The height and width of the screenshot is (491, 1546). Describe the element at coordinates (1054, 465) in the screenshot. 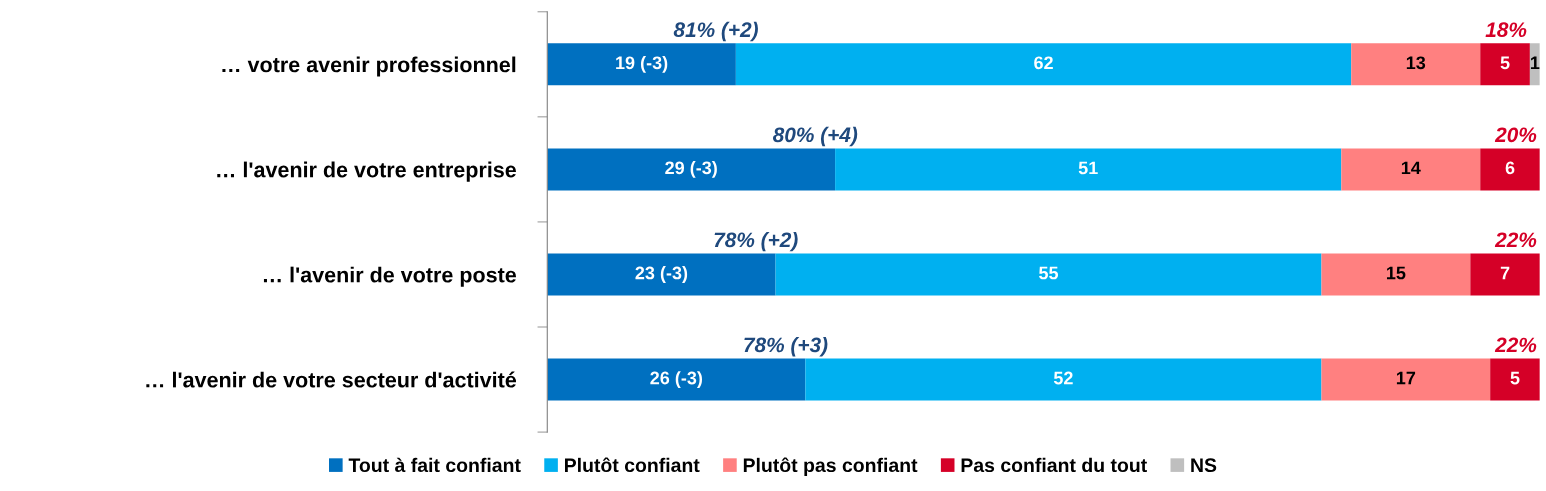

I see `legend-label: Pas confiant du tout` at that location.